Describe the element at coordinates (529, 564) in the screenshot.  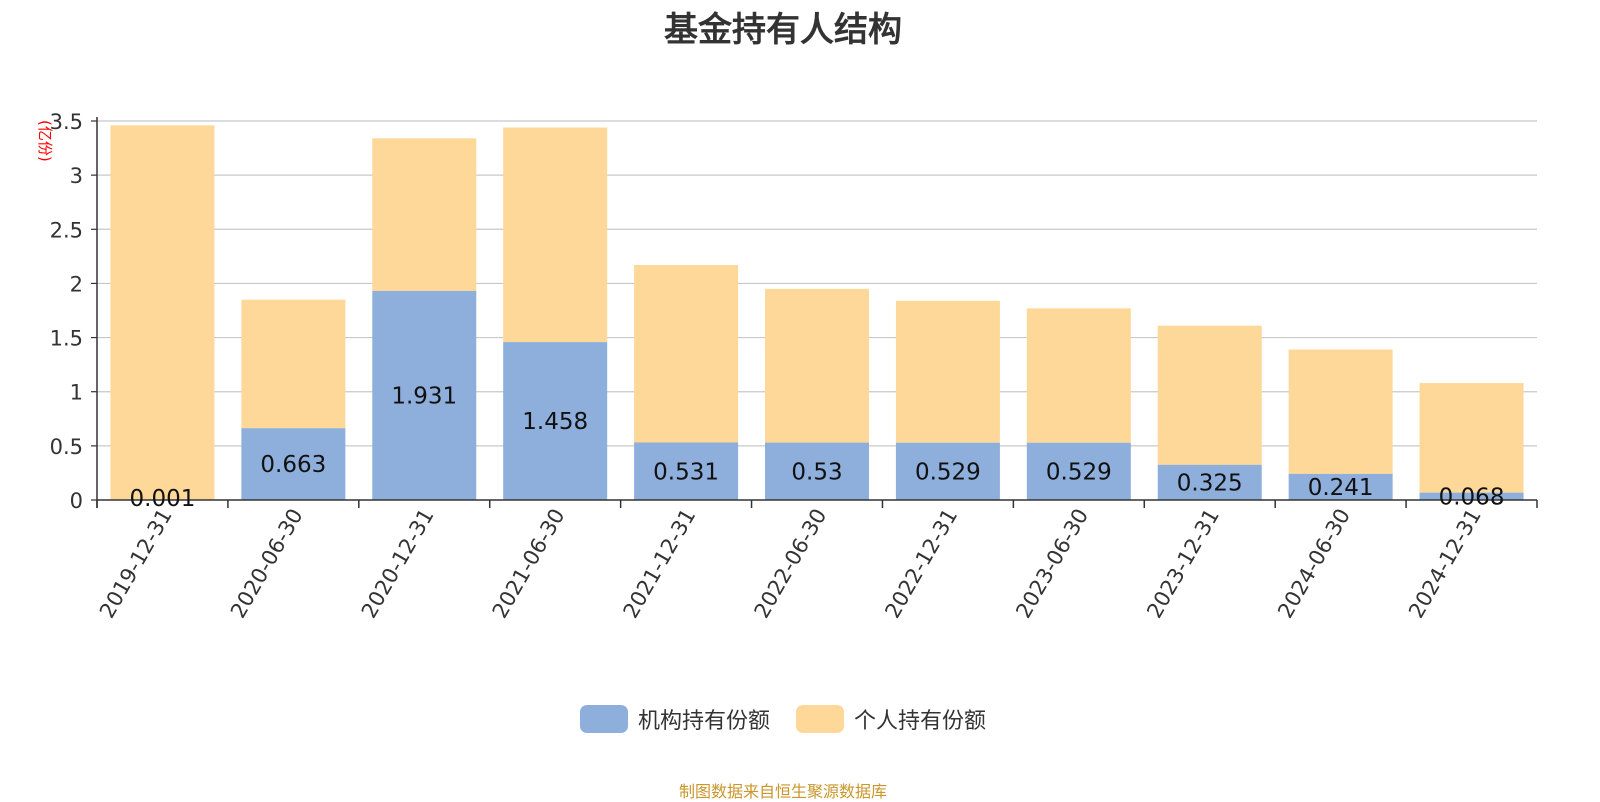
I see `x-tick-label: 2021-06-30` at that location.